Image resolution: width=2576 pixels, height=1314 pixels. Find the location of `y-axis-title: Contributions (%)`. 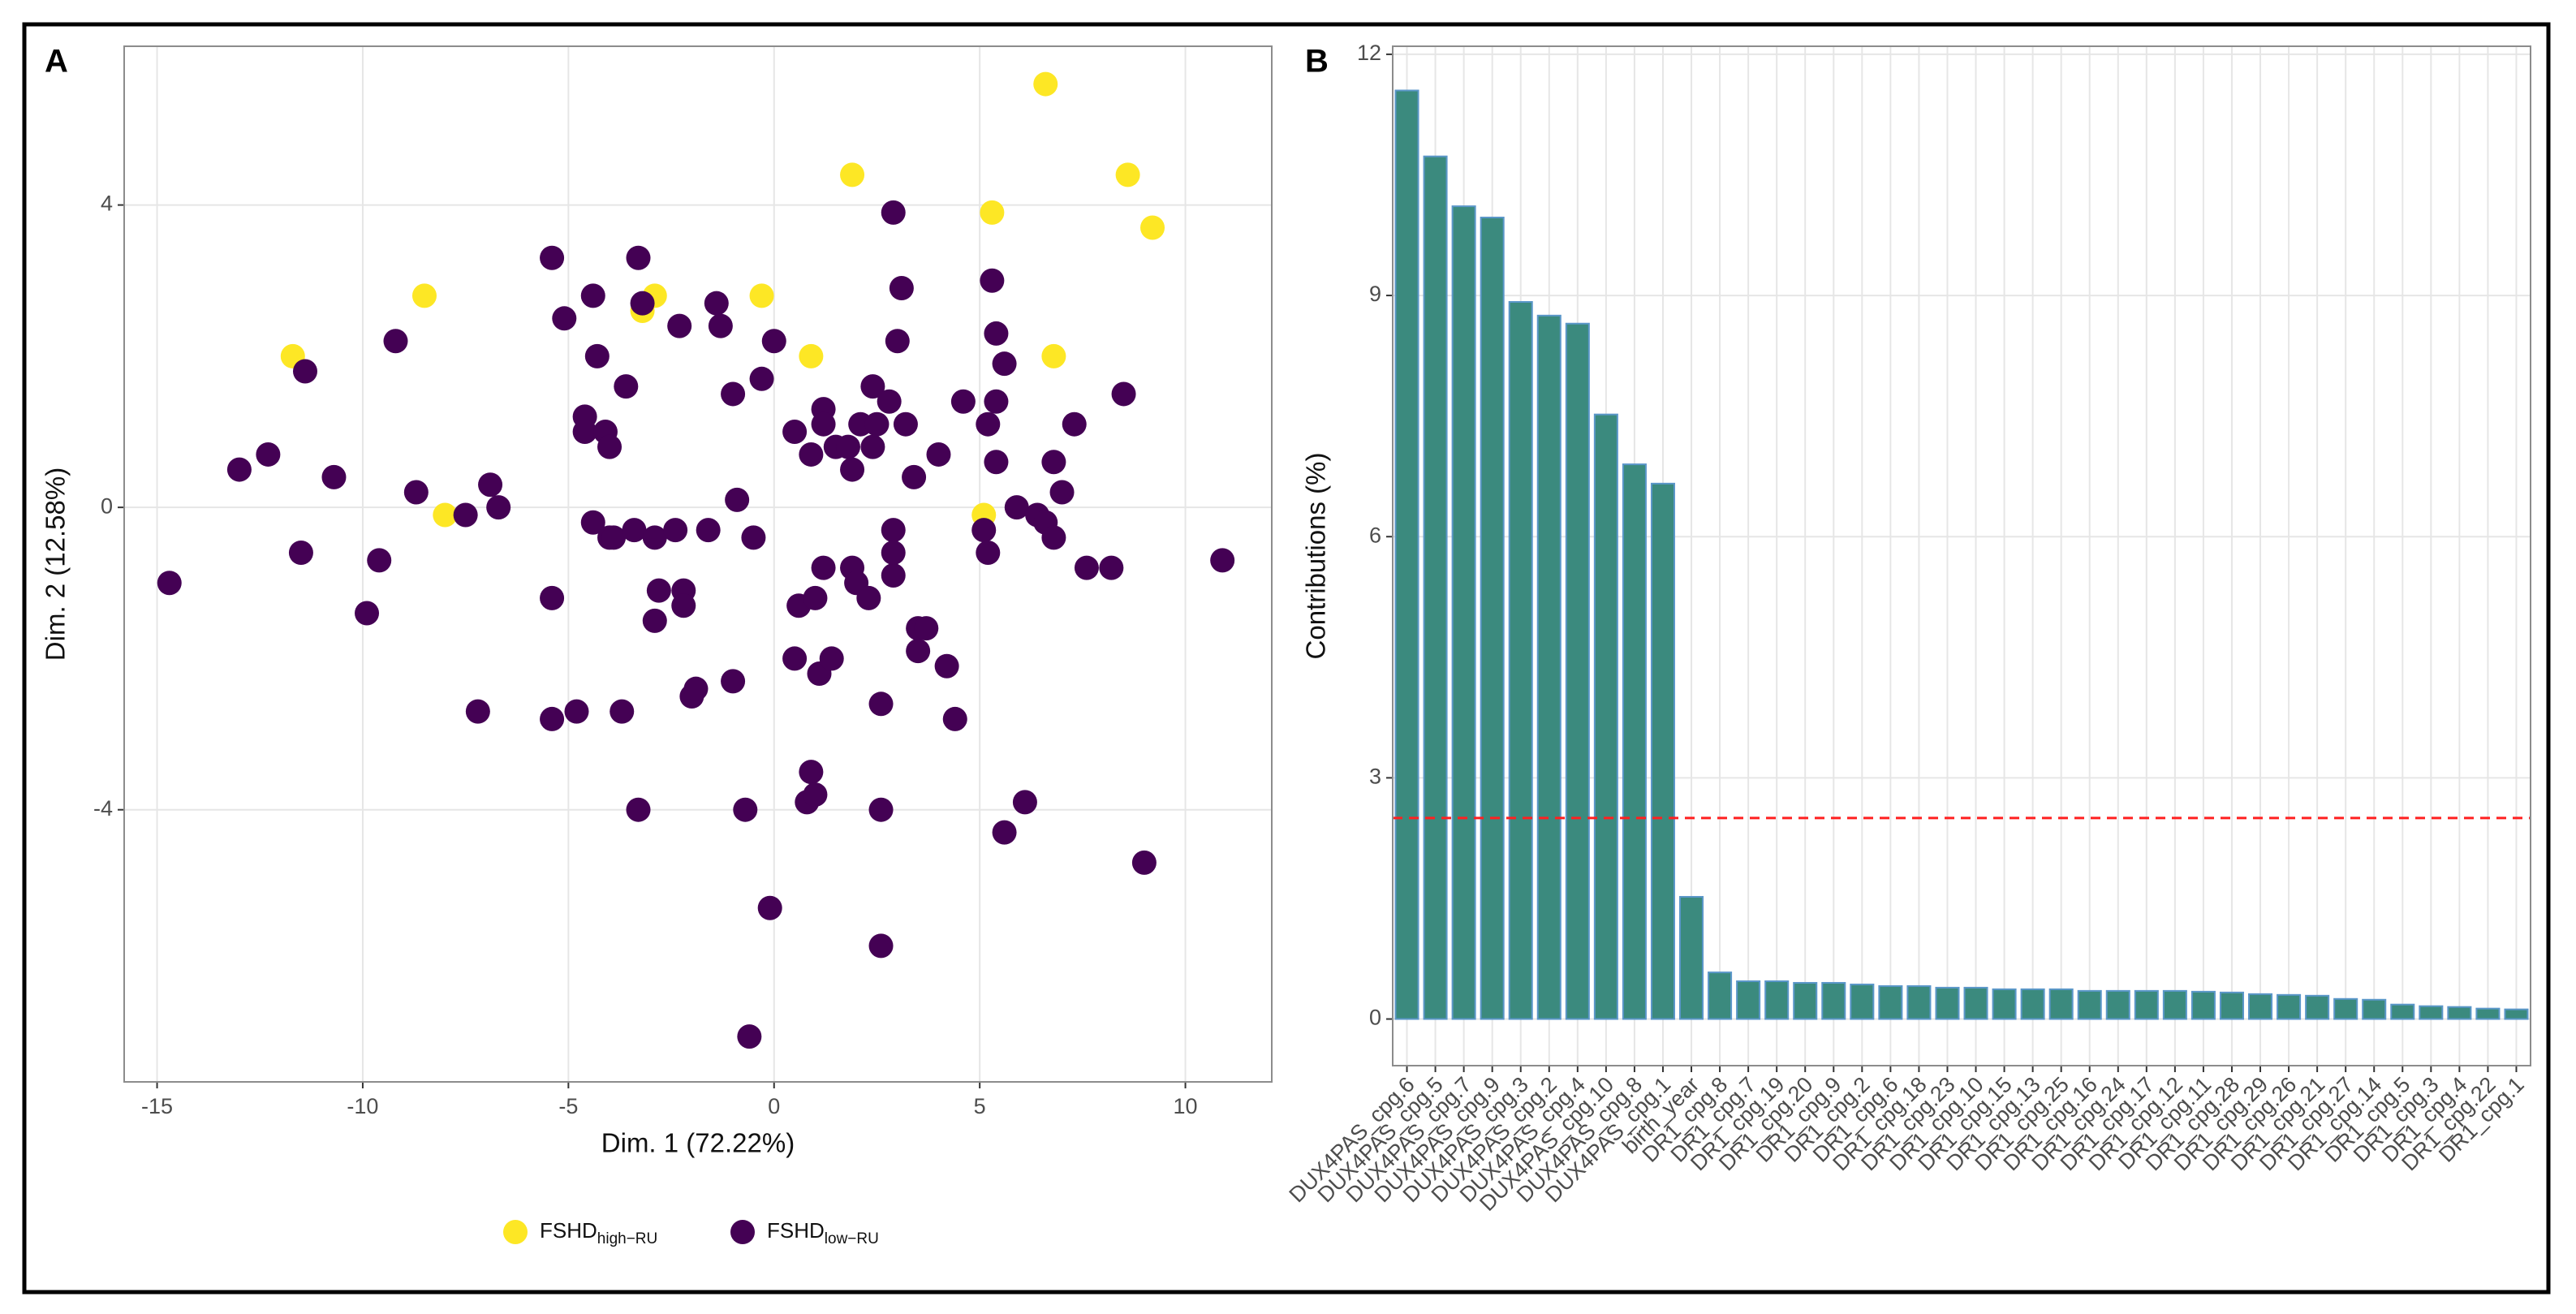

y-axis-title: Contributions (%) is located at coordinates (1316, 556).